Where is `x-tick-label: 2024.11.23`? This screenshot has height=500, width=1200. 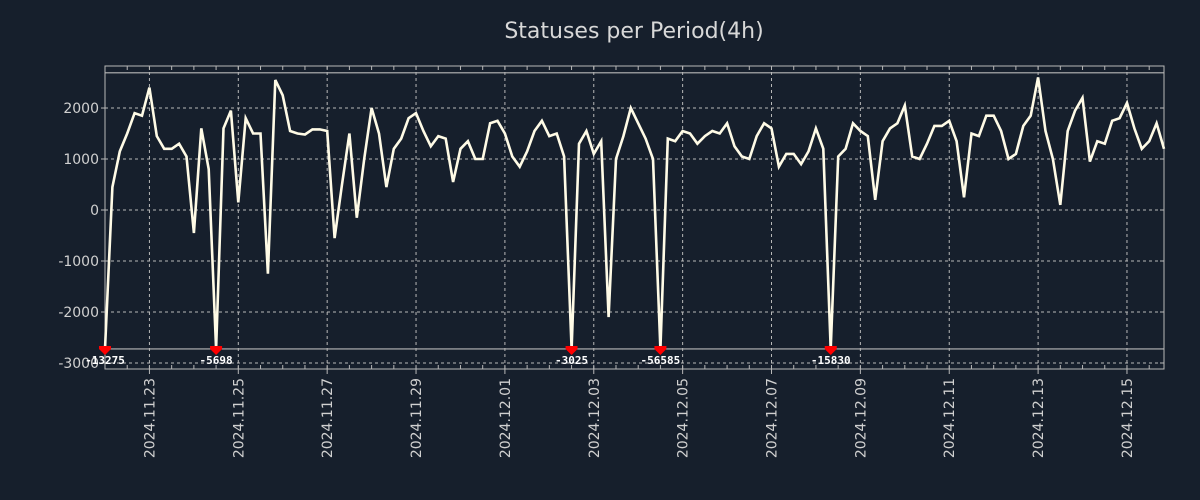
x-tick-label: 2024.11.23 is located at coordinates (150, 418).